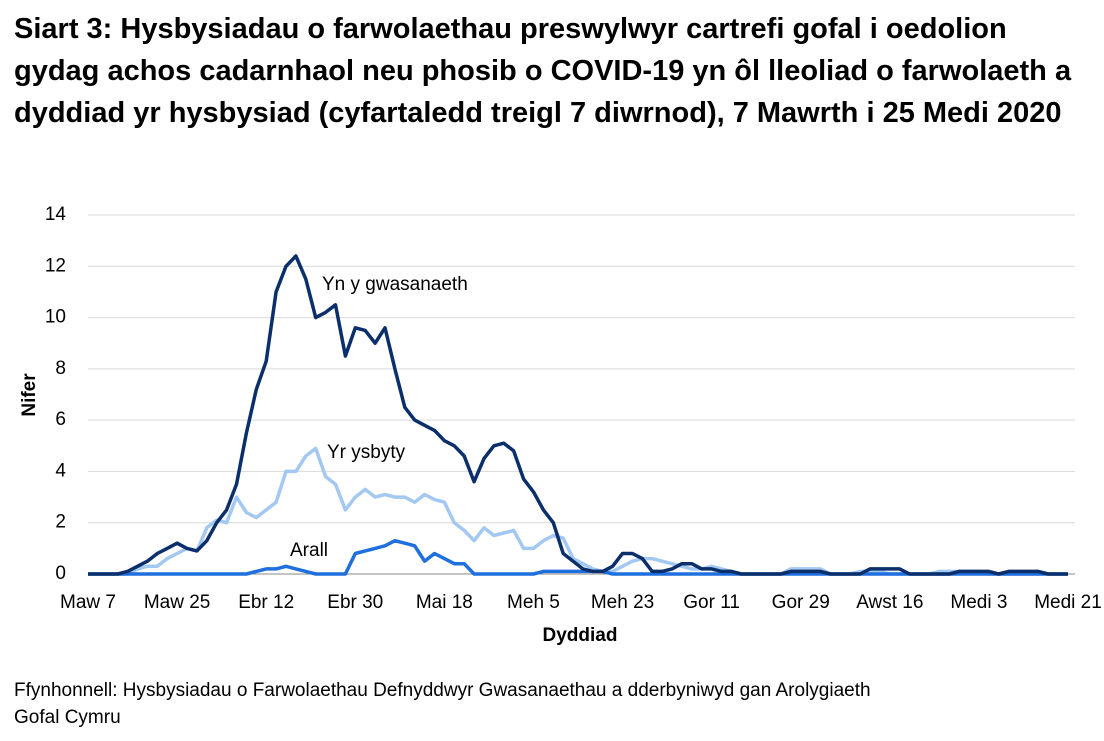  What do you see at coordinates (309, 550) in the screenshot?
I see `series-label: Arall` at bounding box center [309, 550].